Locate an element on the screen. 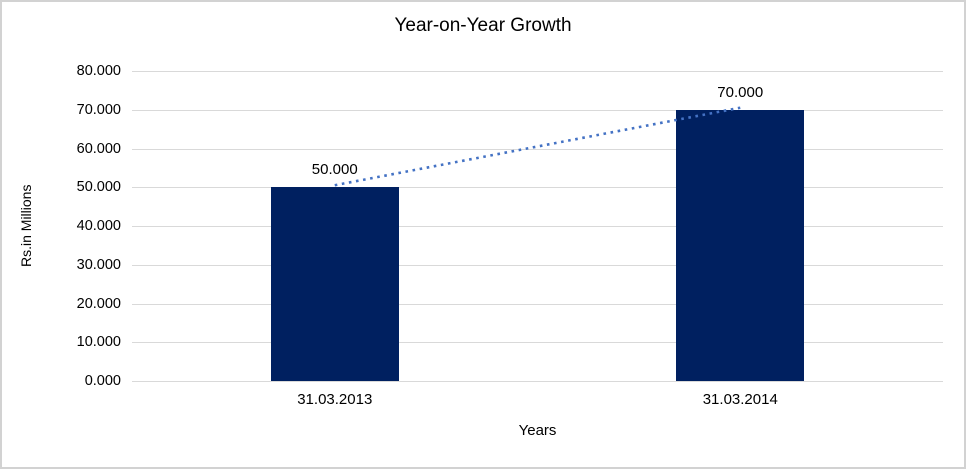  y-tick-label: 40.000 is located at coordinates (98, 226).